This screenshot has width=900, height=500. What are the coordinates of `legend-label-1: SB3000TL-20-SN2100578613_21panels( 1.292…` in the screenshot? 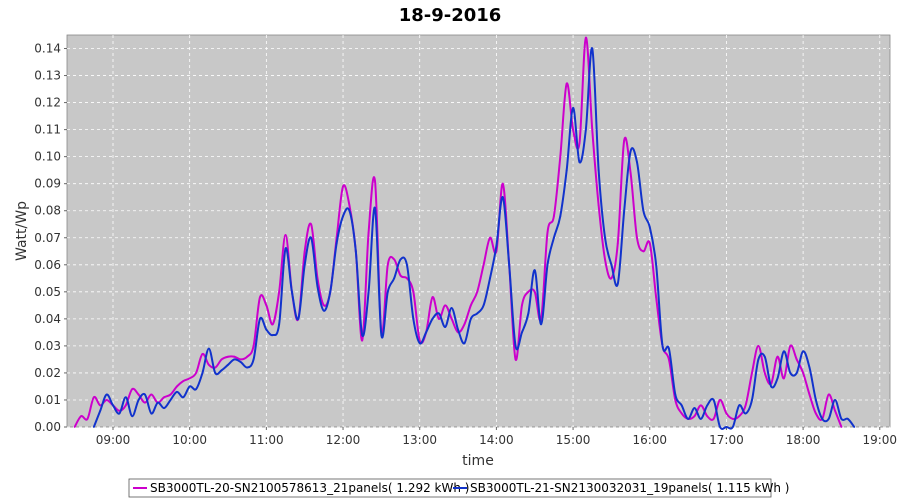 It's located at (309, 488).